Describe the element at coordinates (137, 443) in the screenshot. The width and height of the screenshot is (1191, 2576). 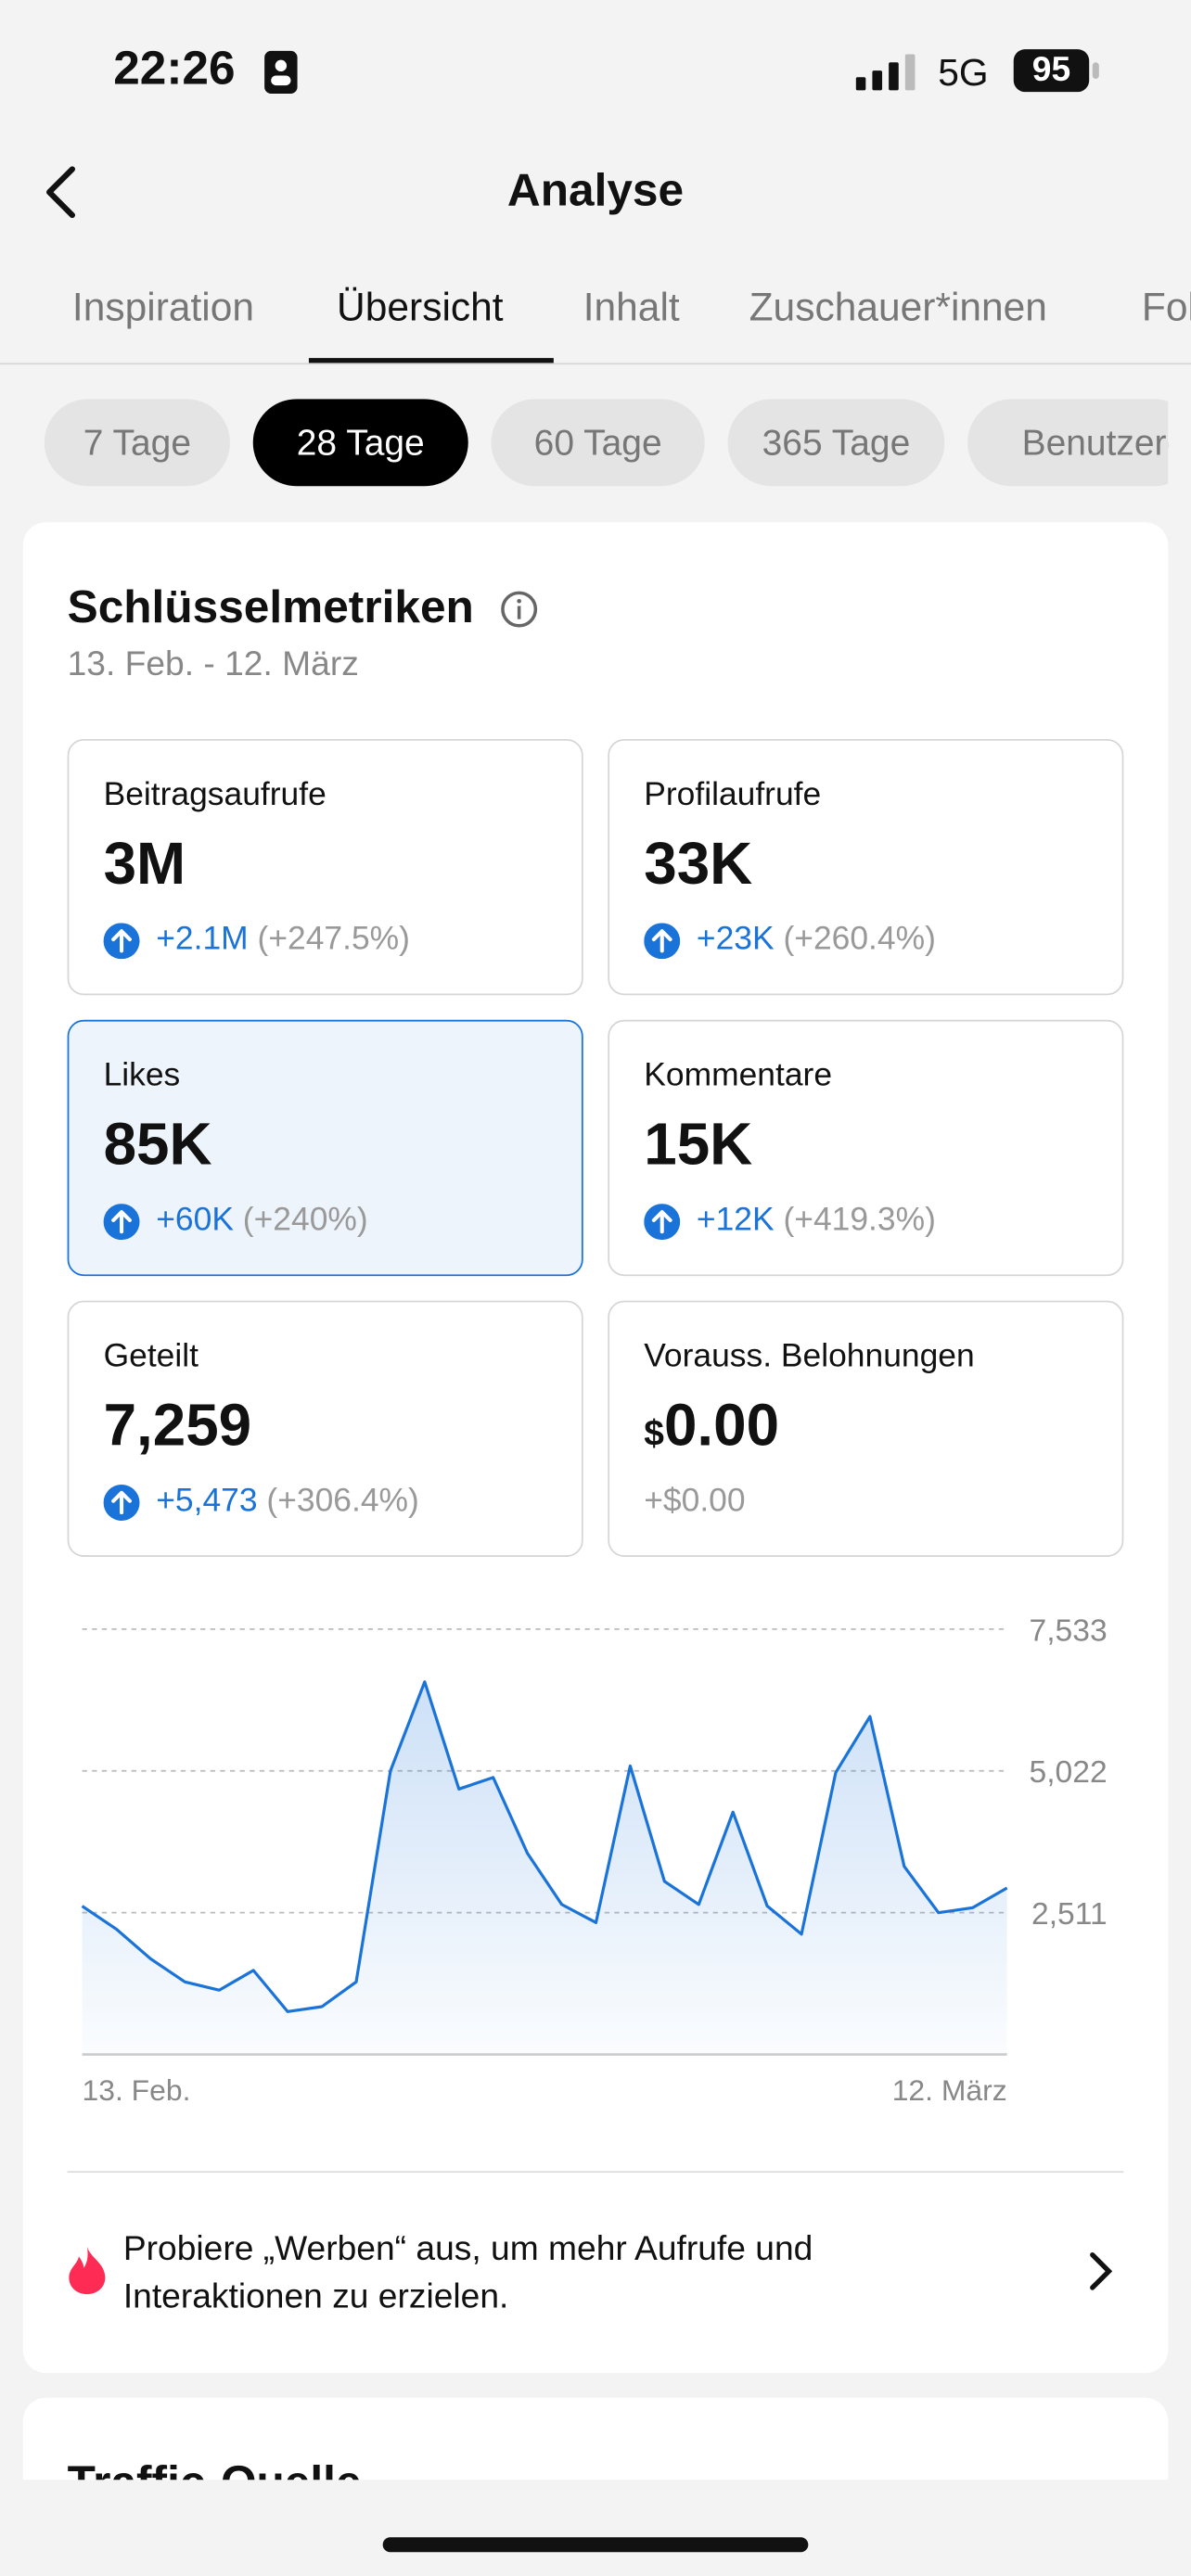
I see `period-pill: 7 Tage` at that location.